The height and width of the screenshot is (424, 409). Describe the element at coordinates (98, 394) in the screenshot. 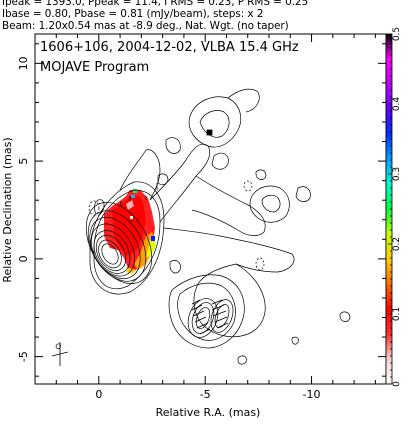

I see `x-tick-label: 0` at that location.